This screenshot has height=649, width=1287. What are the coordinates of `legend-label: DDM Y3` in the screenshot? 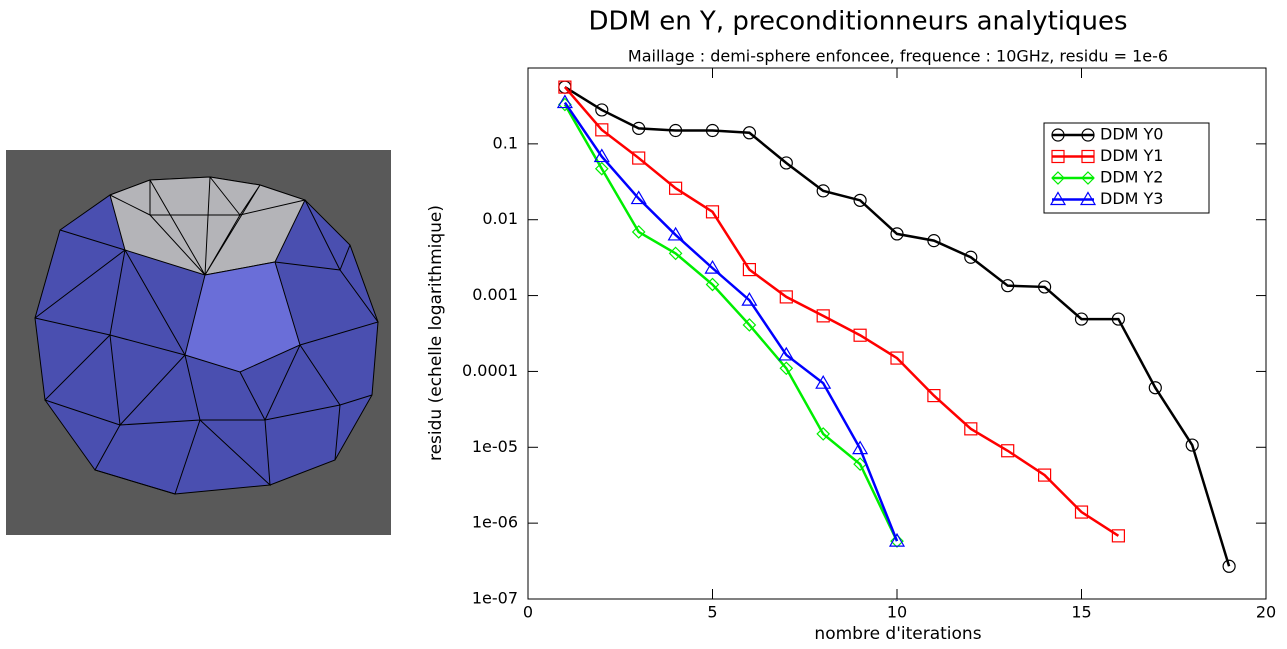 It's located at (1131, 198).